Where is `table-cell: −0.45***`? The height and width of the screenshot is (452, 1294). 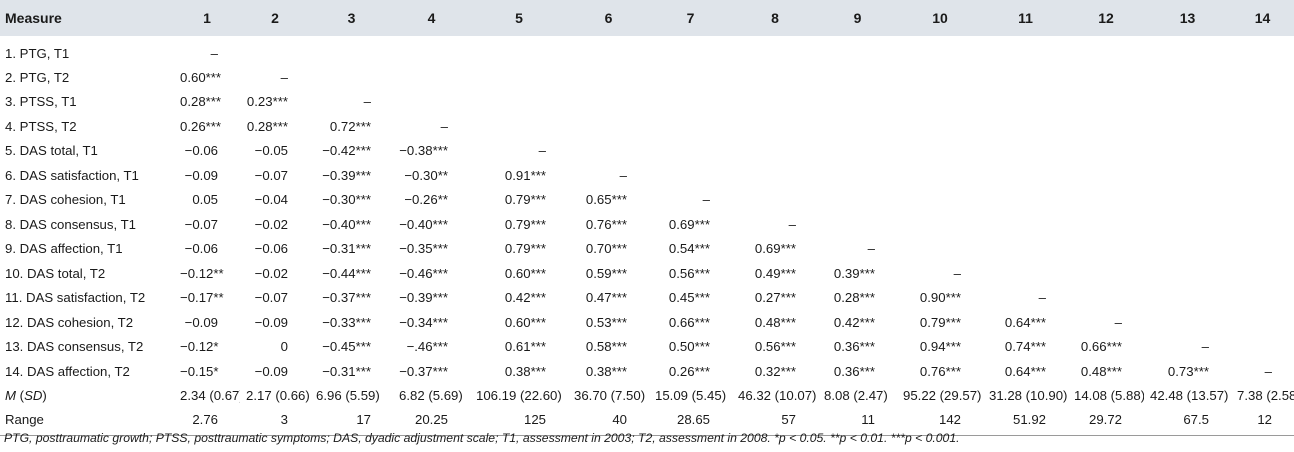 table-cell: −0.45*** is located at coordinates (346, 347).